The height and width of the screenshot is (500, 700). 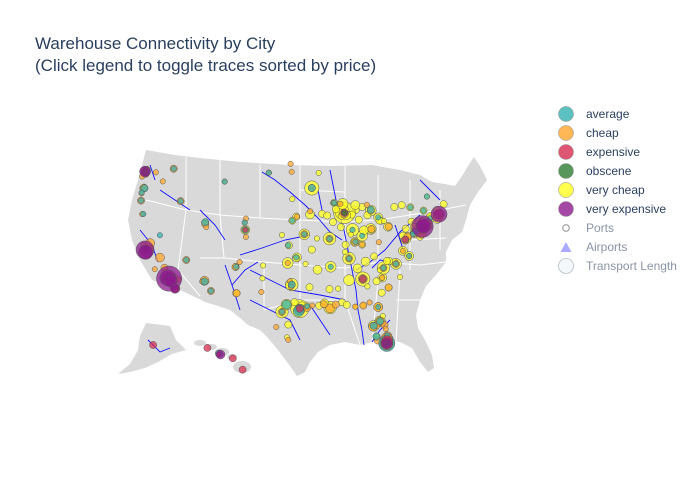 I want to click on legend-item-airports: Airports, so click(x=622, y=246).